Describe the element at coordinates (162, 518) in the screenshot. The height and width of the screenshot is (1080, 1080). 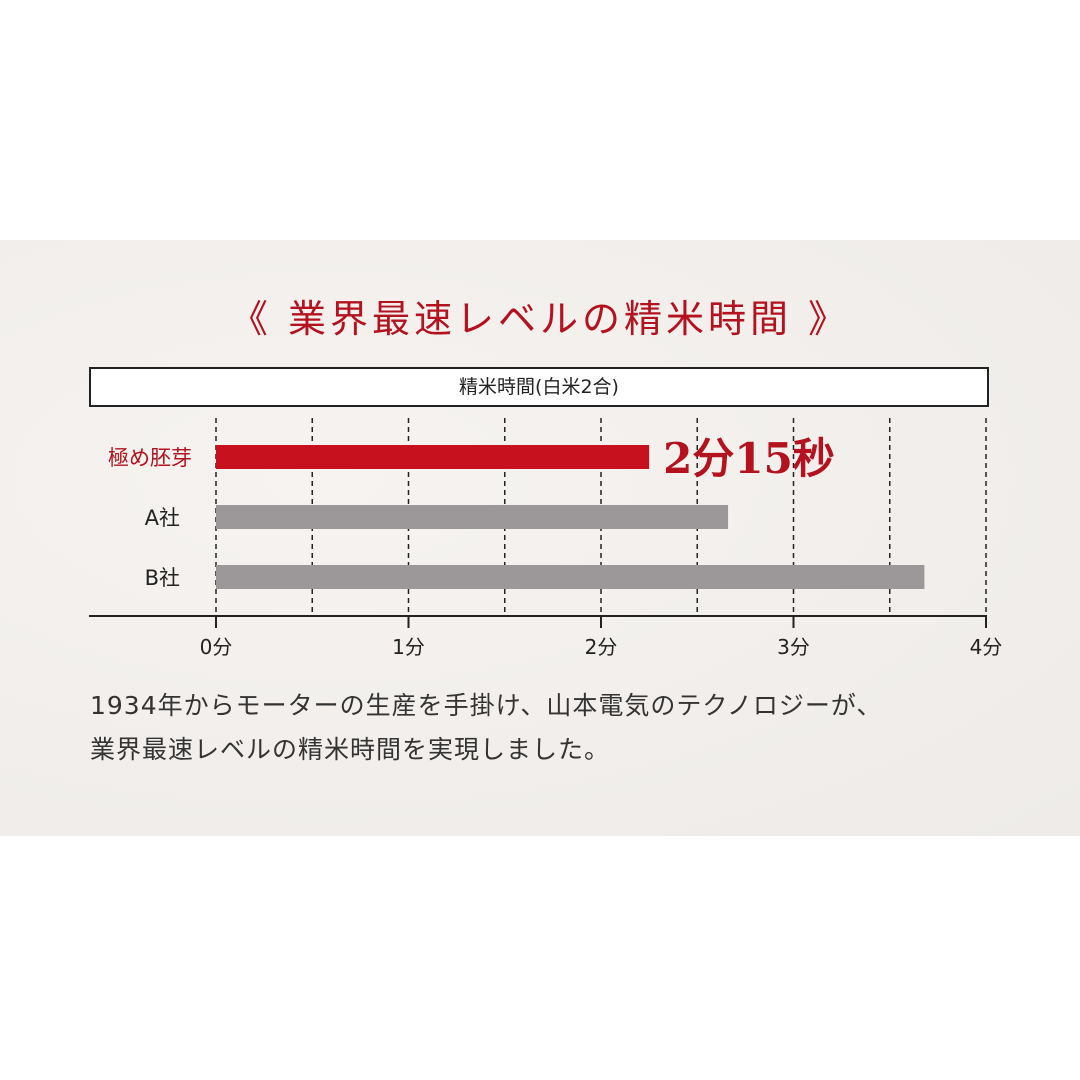
I see `category-label: A社` at that location.